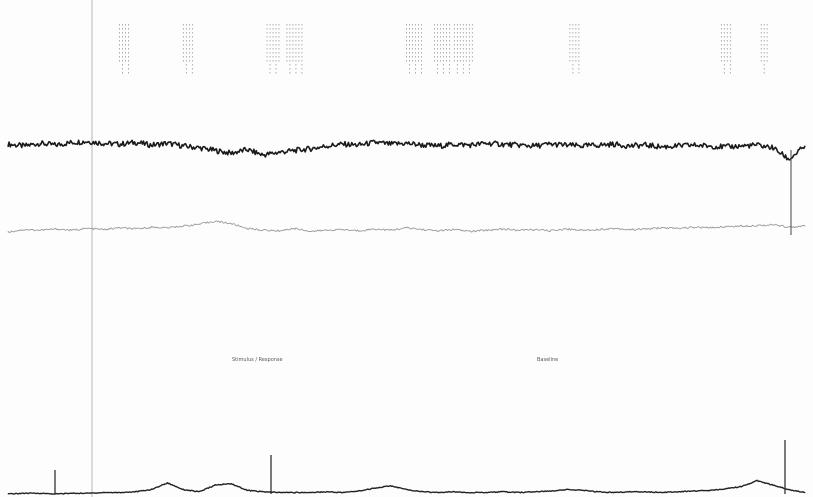 This screenshot has height=497, width=813. Describe the element at coordinates (443, 49) in the screenshot. I see `annotation-columns` at that location.